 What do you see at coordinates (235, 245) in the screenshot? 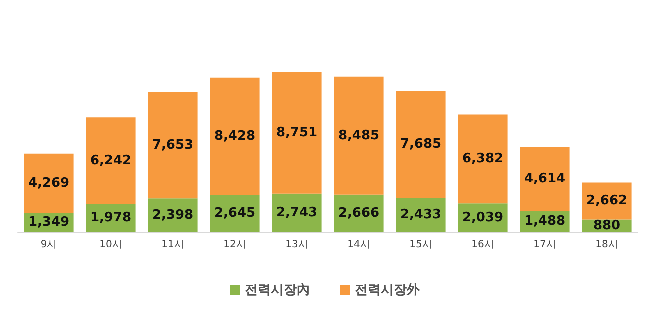
I see `x-tick-label: 12시` at bounding box center [235, 245].